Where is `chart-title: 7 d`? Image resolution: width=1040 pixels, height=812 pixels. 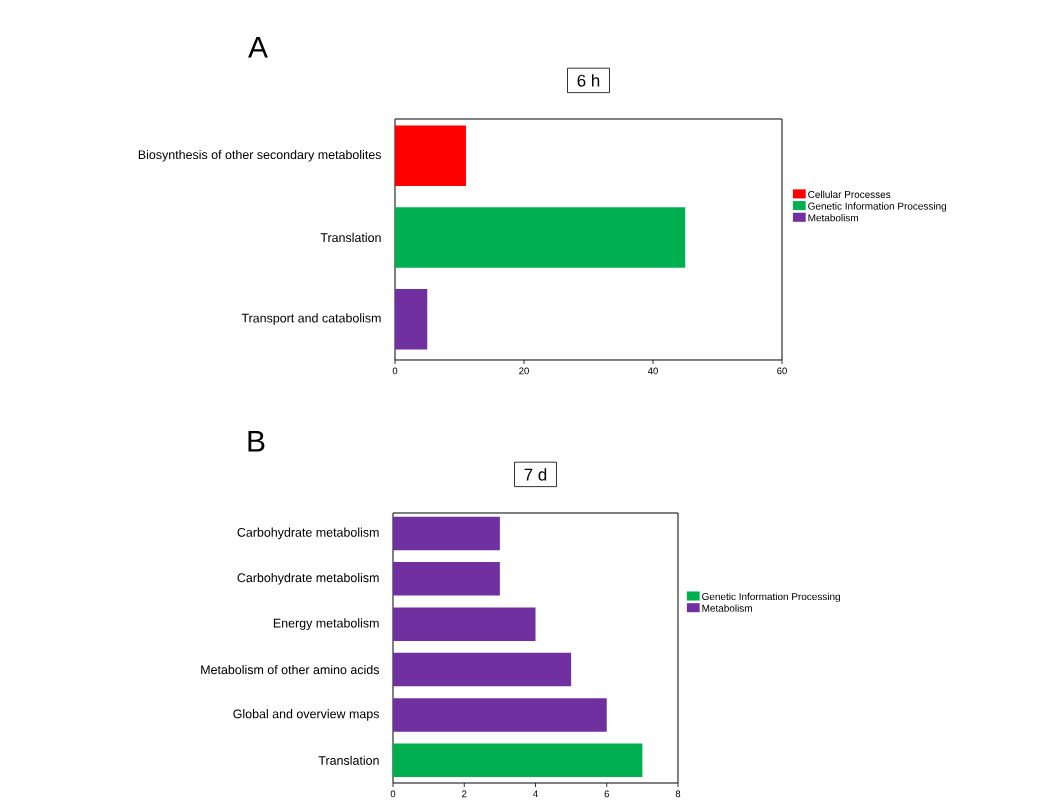 chart-title: 7 d is located at coordinates (535, 474).